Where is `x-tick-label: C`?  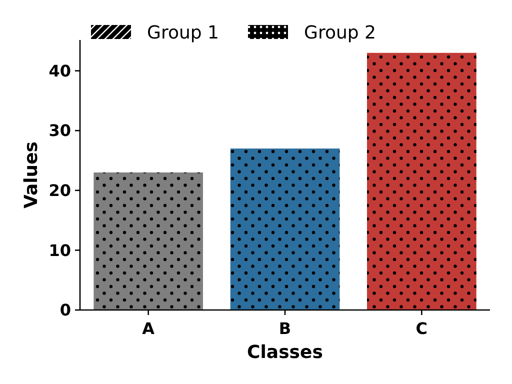
x-tick-label: C is located at coordinates (422, 328).